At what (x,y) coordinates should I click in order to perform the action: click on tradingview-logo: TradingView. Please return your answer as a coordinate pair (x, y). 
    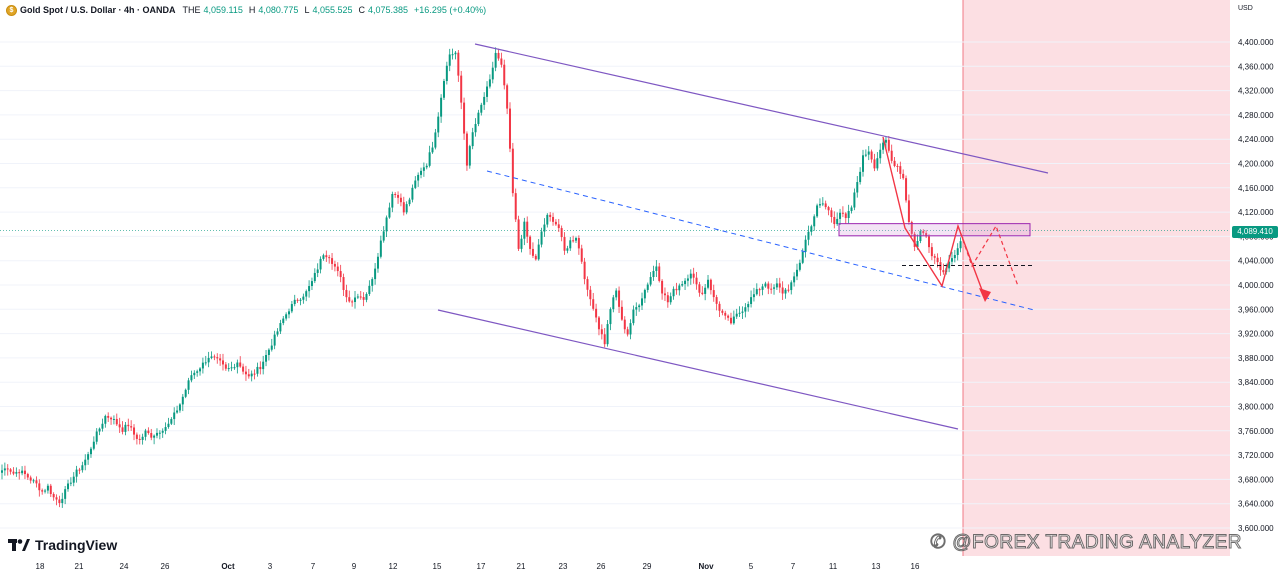
    Looking at the image, I should click on (62, 545).